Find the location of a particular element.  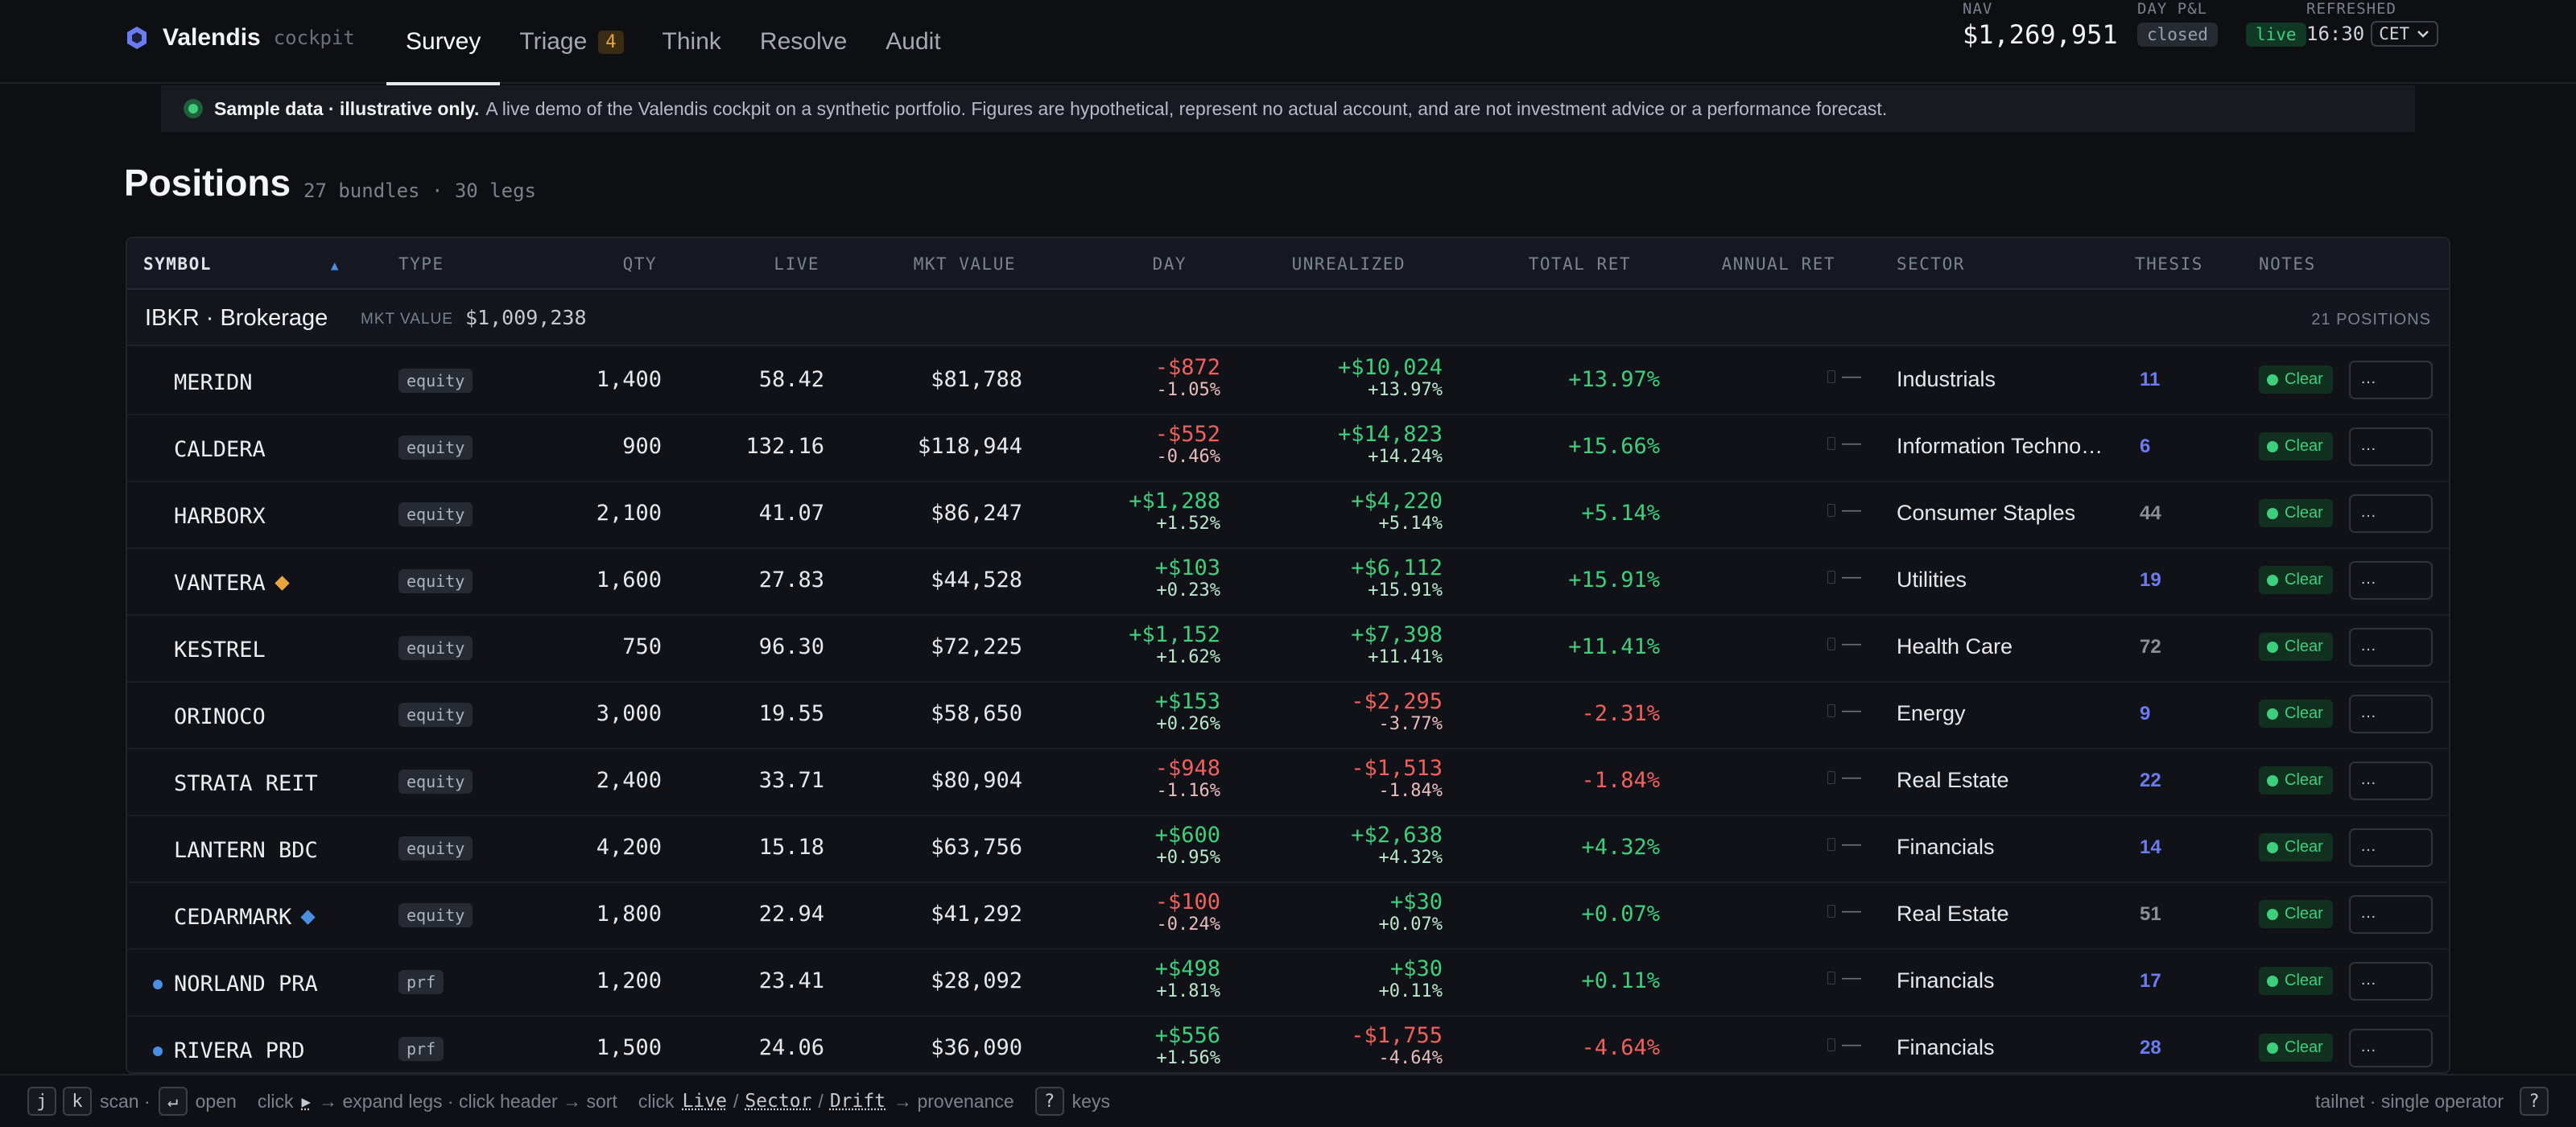

header-day: DAY is located at coordinates (1169, 264).